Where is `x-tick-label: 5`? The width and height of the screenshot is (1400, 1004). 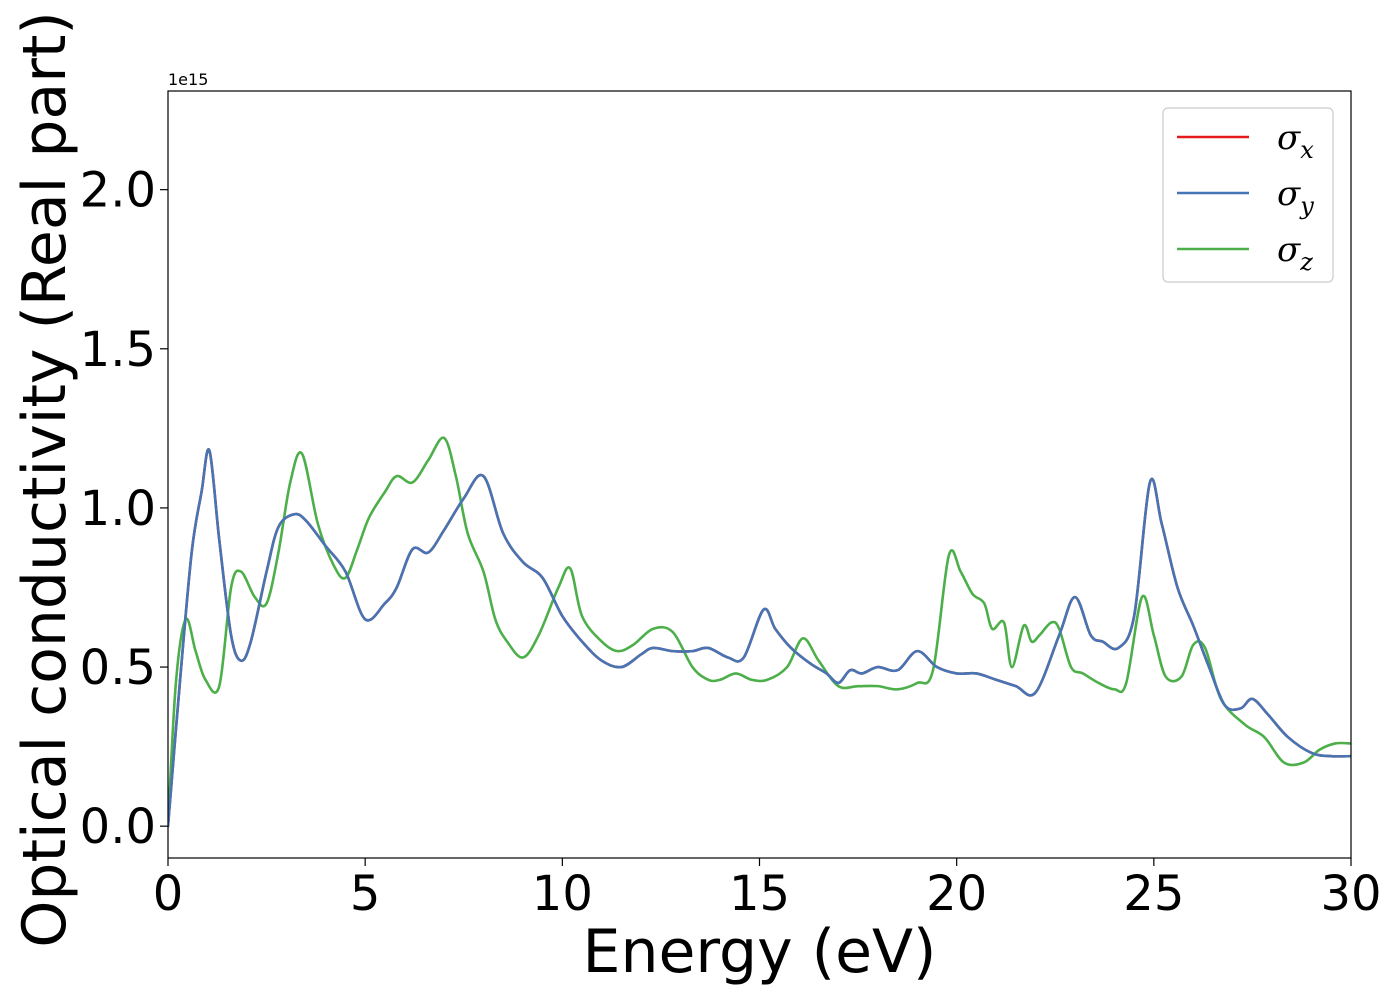
x-tick-label: 5 is located at coordinates (365, 894).